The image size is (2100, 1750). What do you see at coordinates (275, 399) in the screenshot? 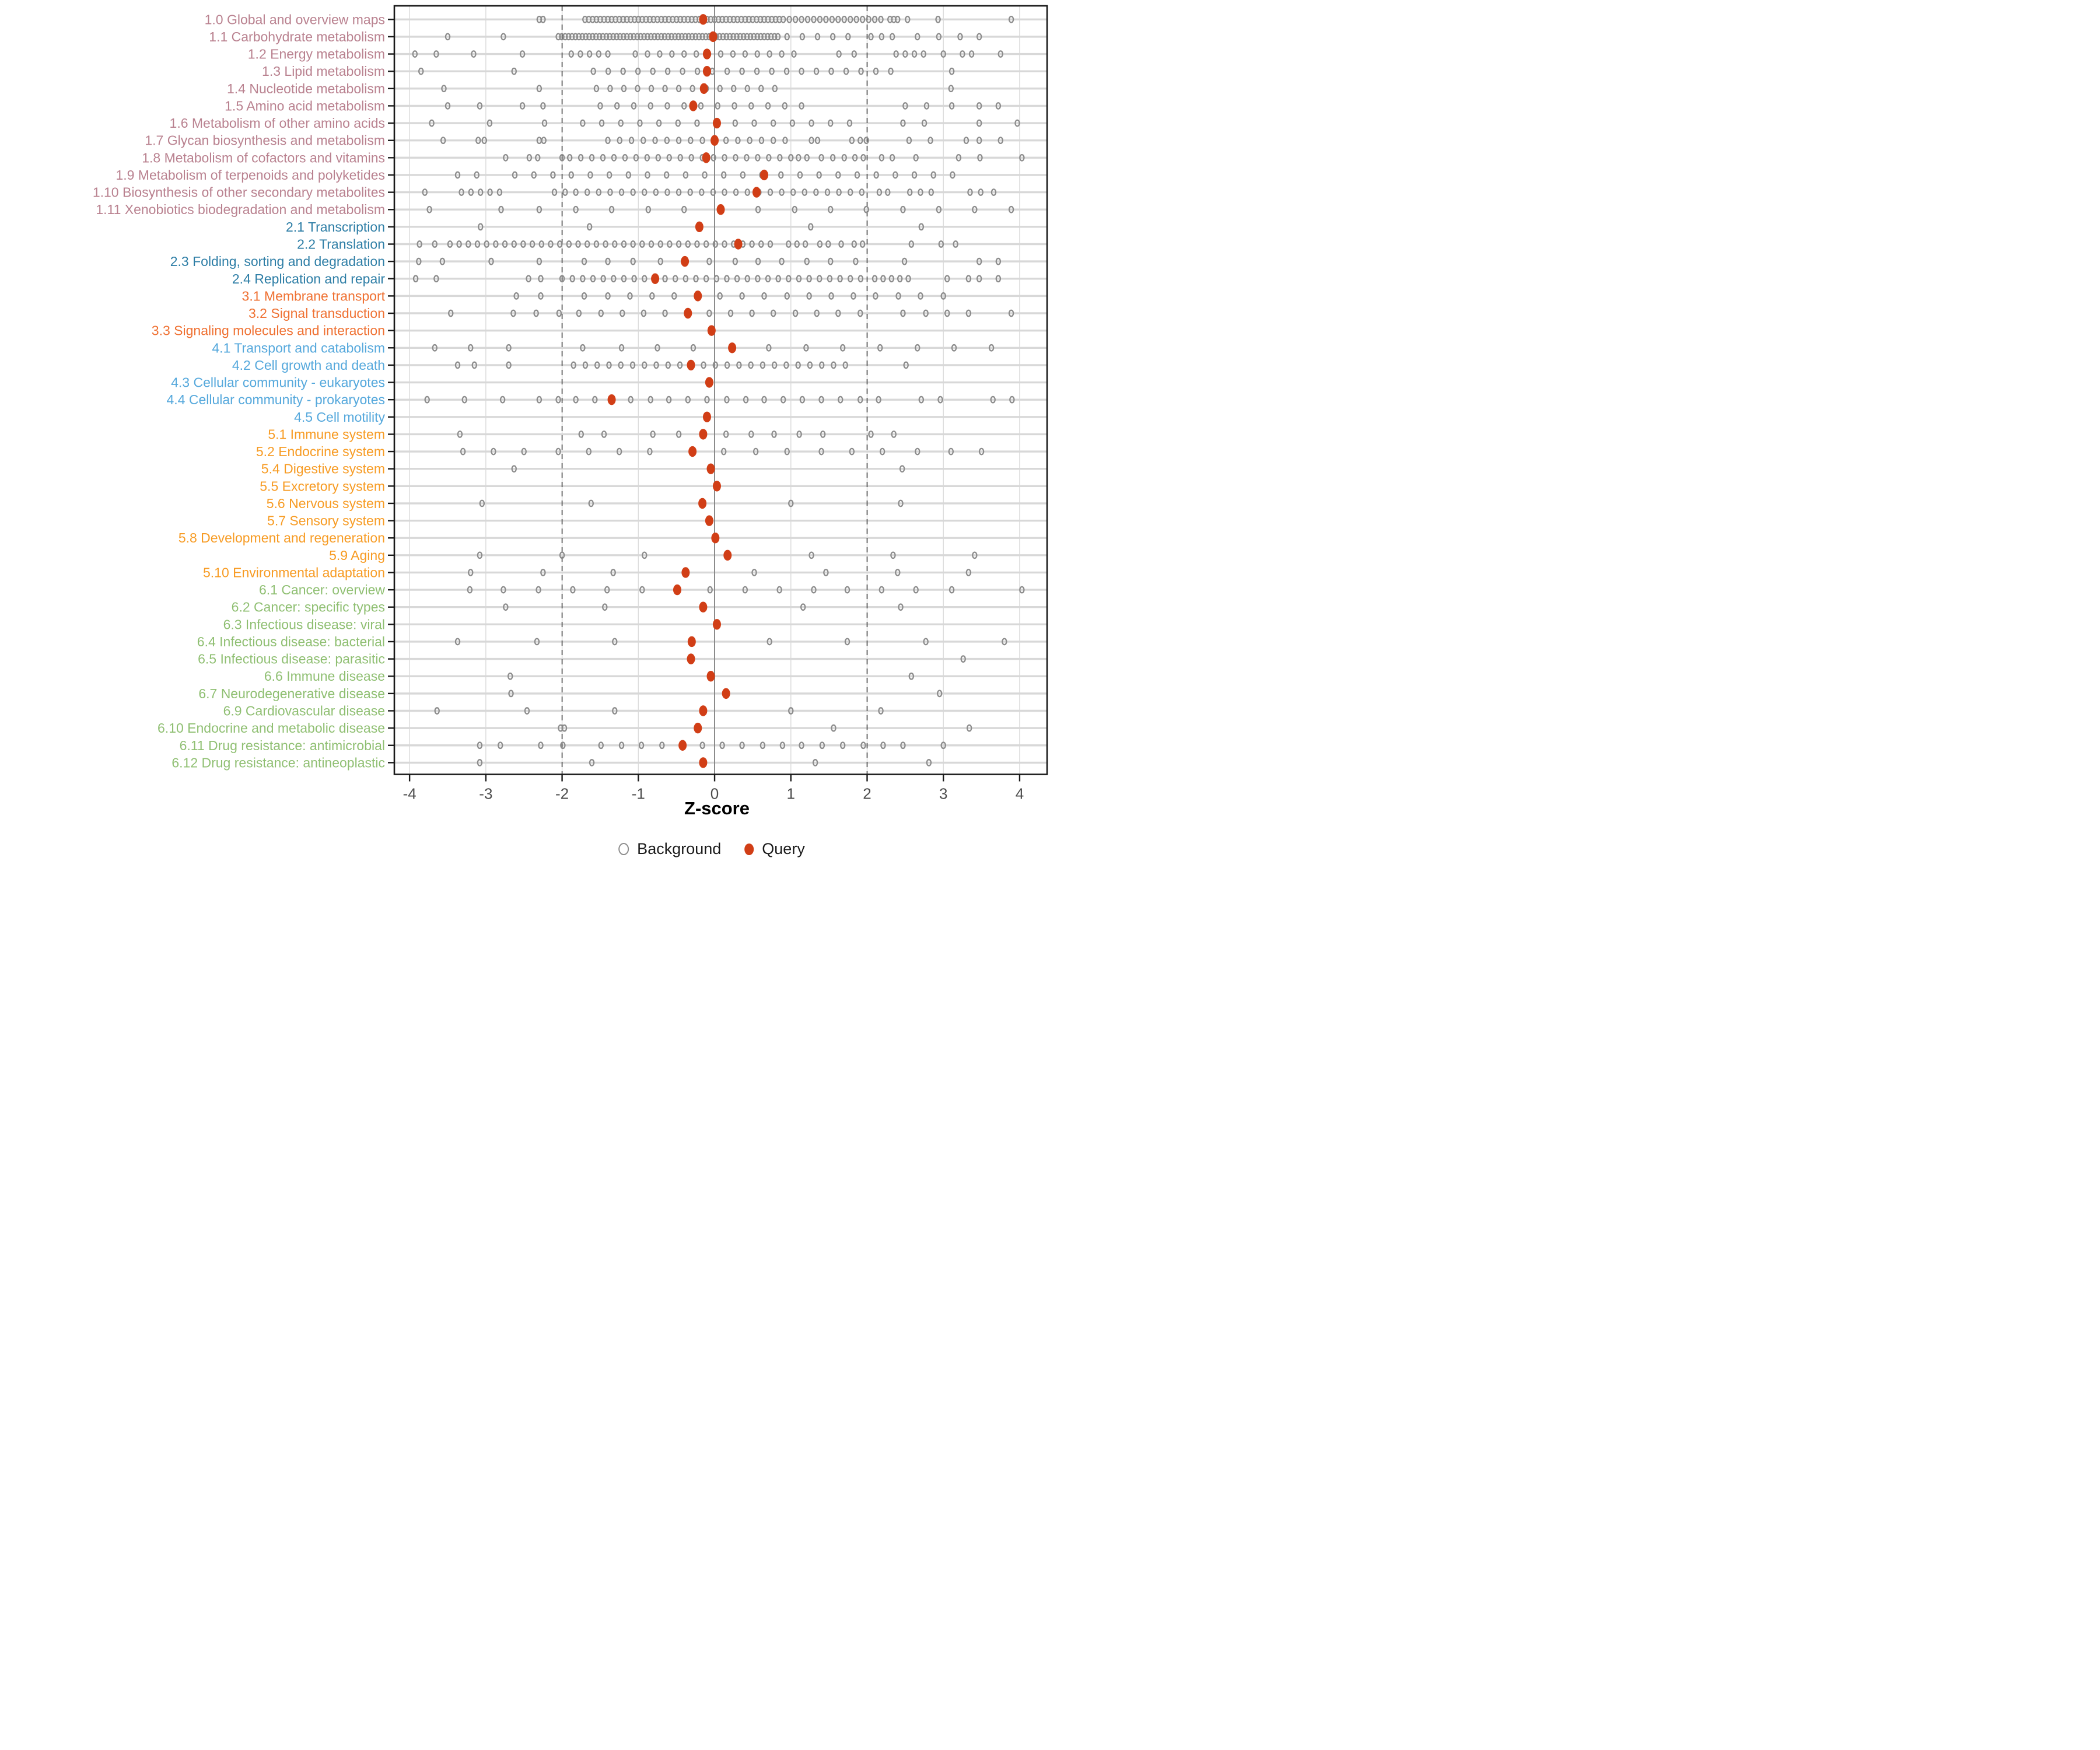
I see `row-label: 4.4 Cellular community - prokaryotes` at bounding box center [275, 399].